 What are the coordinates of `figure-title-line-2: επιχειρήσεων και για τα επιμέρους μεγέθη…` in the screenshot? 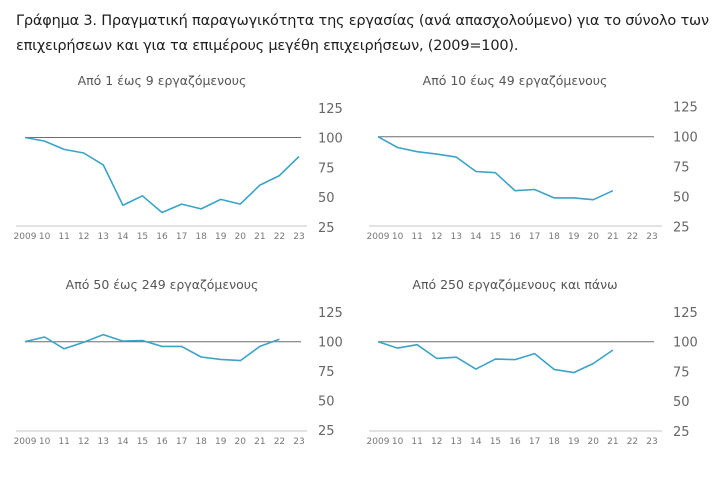 It's located at (267, 46).